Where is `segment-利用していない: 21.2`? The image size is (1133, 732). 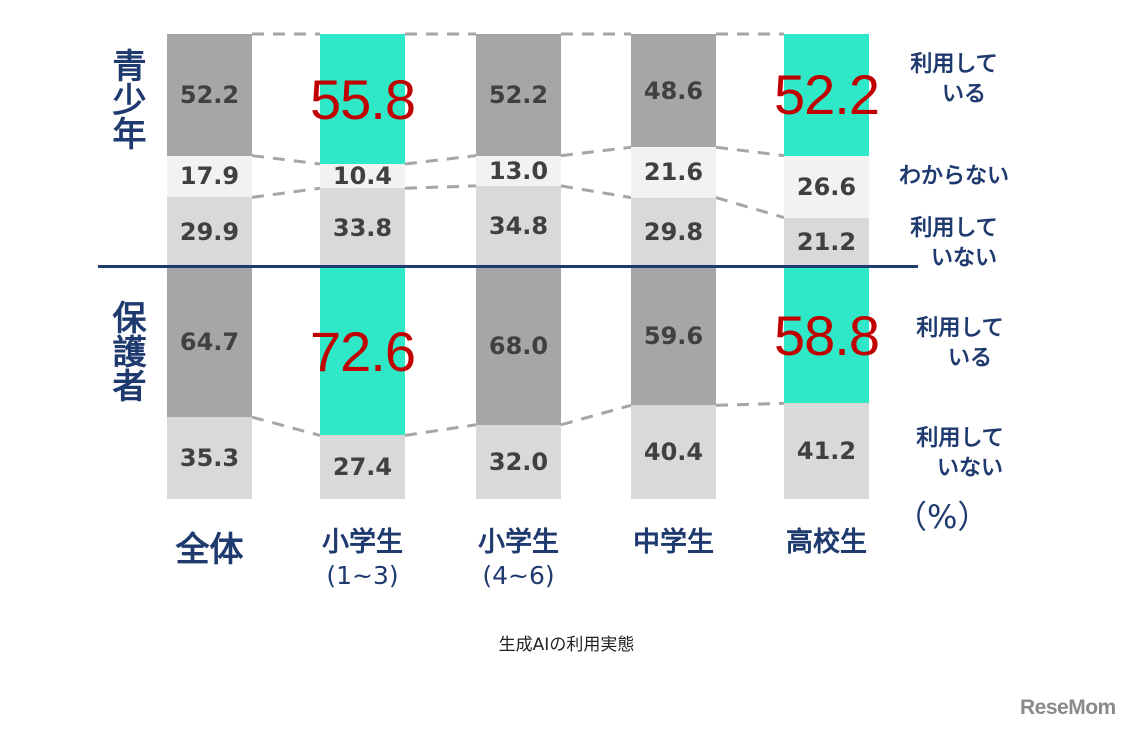 segment-利用していない: 21.2 is located at coordinates (826, 242).